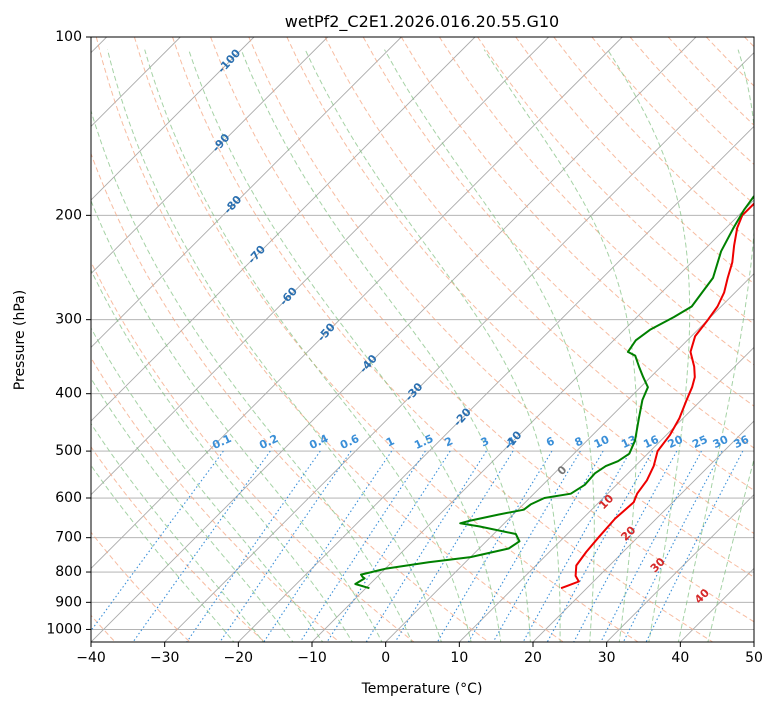 This screenshot has height=708, width=775. I want to click on x-tick-label: 20, so click(533, 658).